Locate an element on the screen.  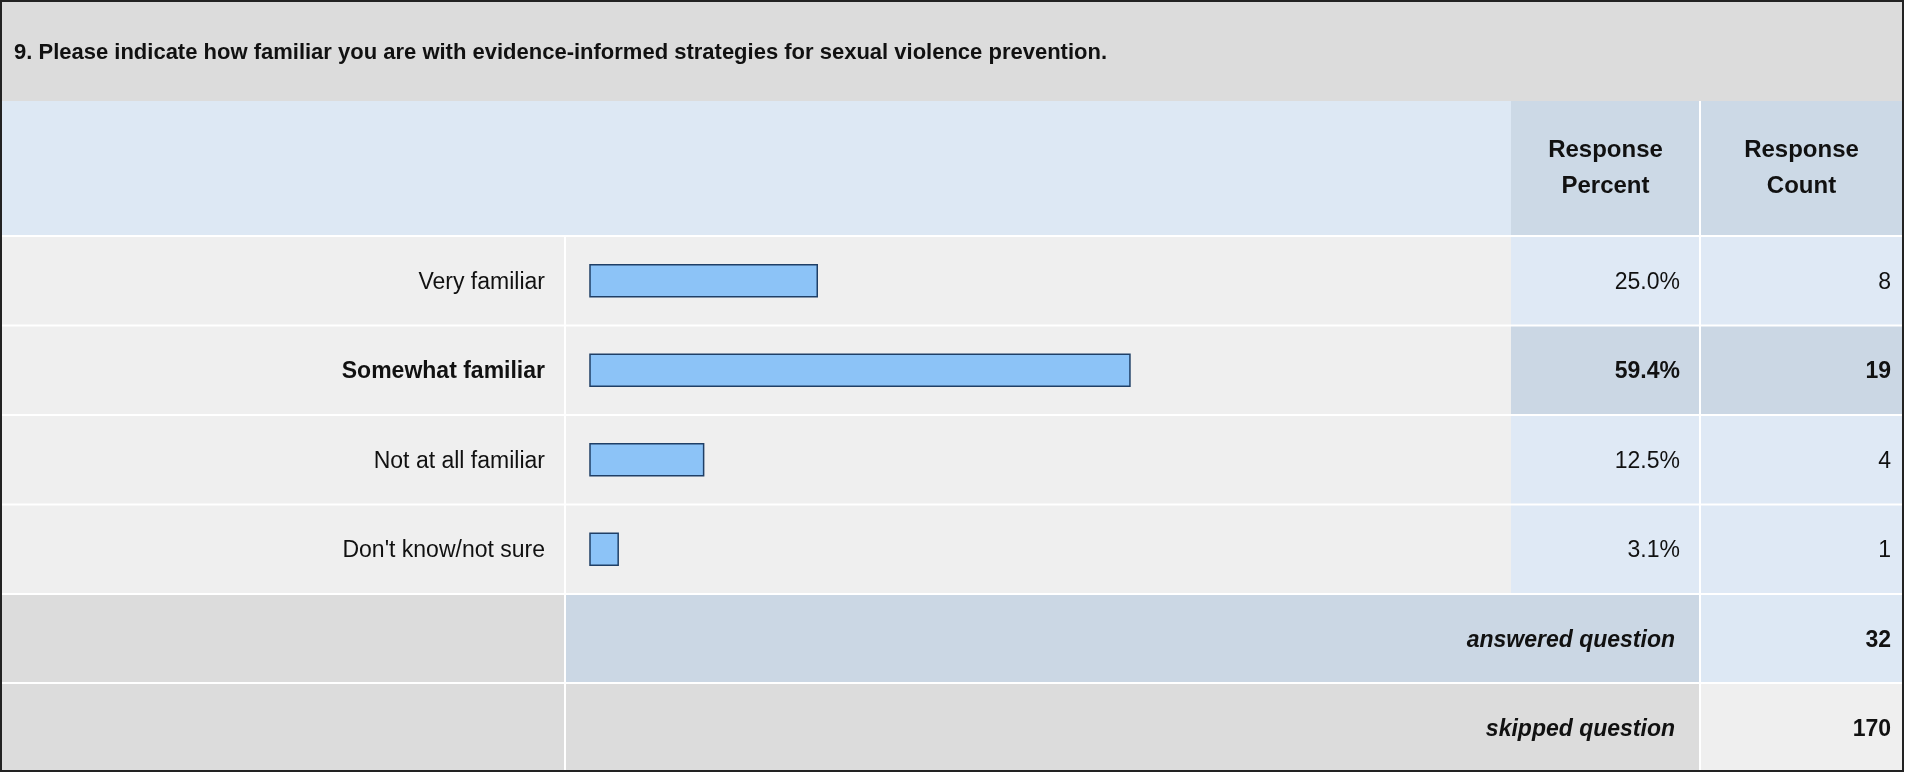
y-tick-label: Don't know/not sure is located at coordinates (443, 549).